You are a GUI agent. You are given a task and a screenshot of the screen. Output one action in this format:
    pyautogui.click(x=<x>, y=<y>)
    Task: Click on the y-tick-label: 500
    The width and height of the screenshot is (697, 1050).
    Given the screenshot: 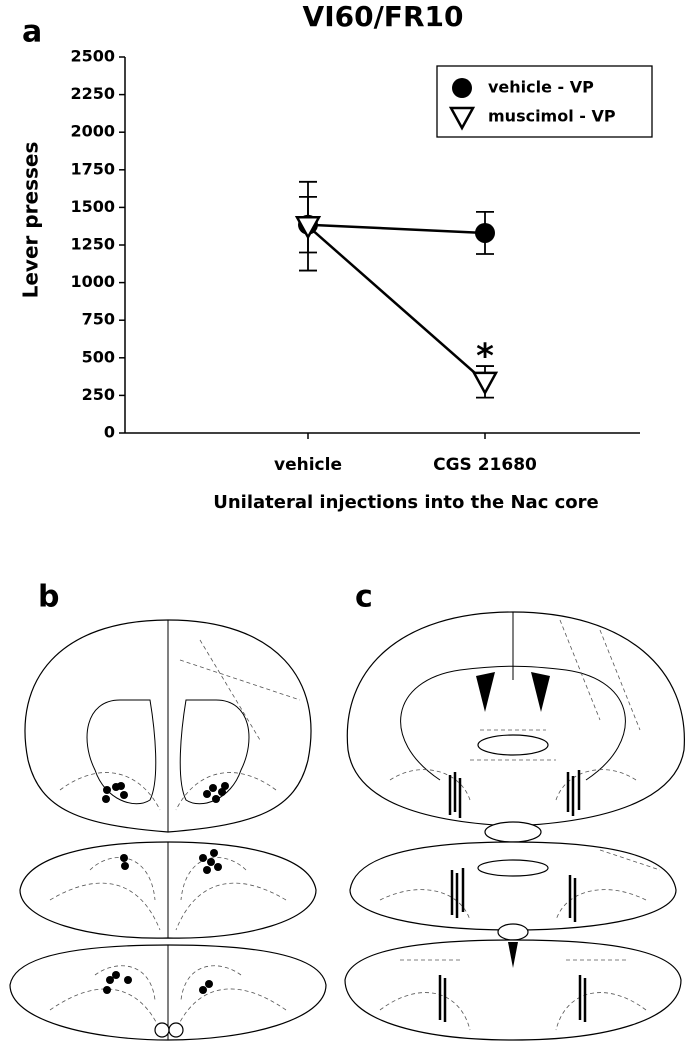 What is the action you would take?
    pyautogui.click(x=98, y=356)
    